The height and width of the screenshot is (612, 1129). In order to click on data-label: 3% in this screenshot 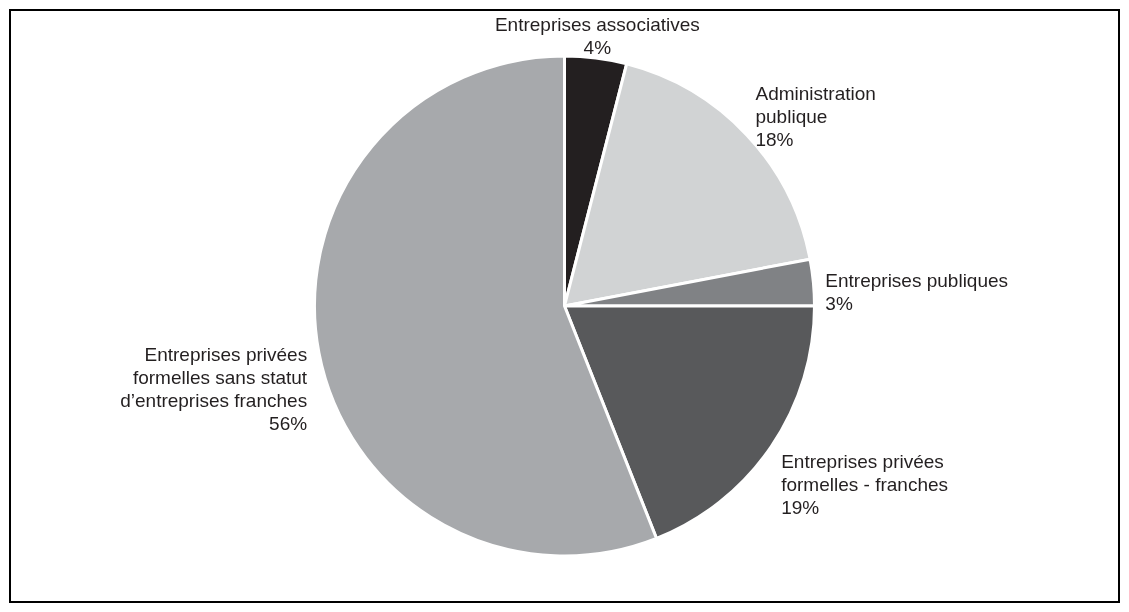, I will do `click(839, 304)`.